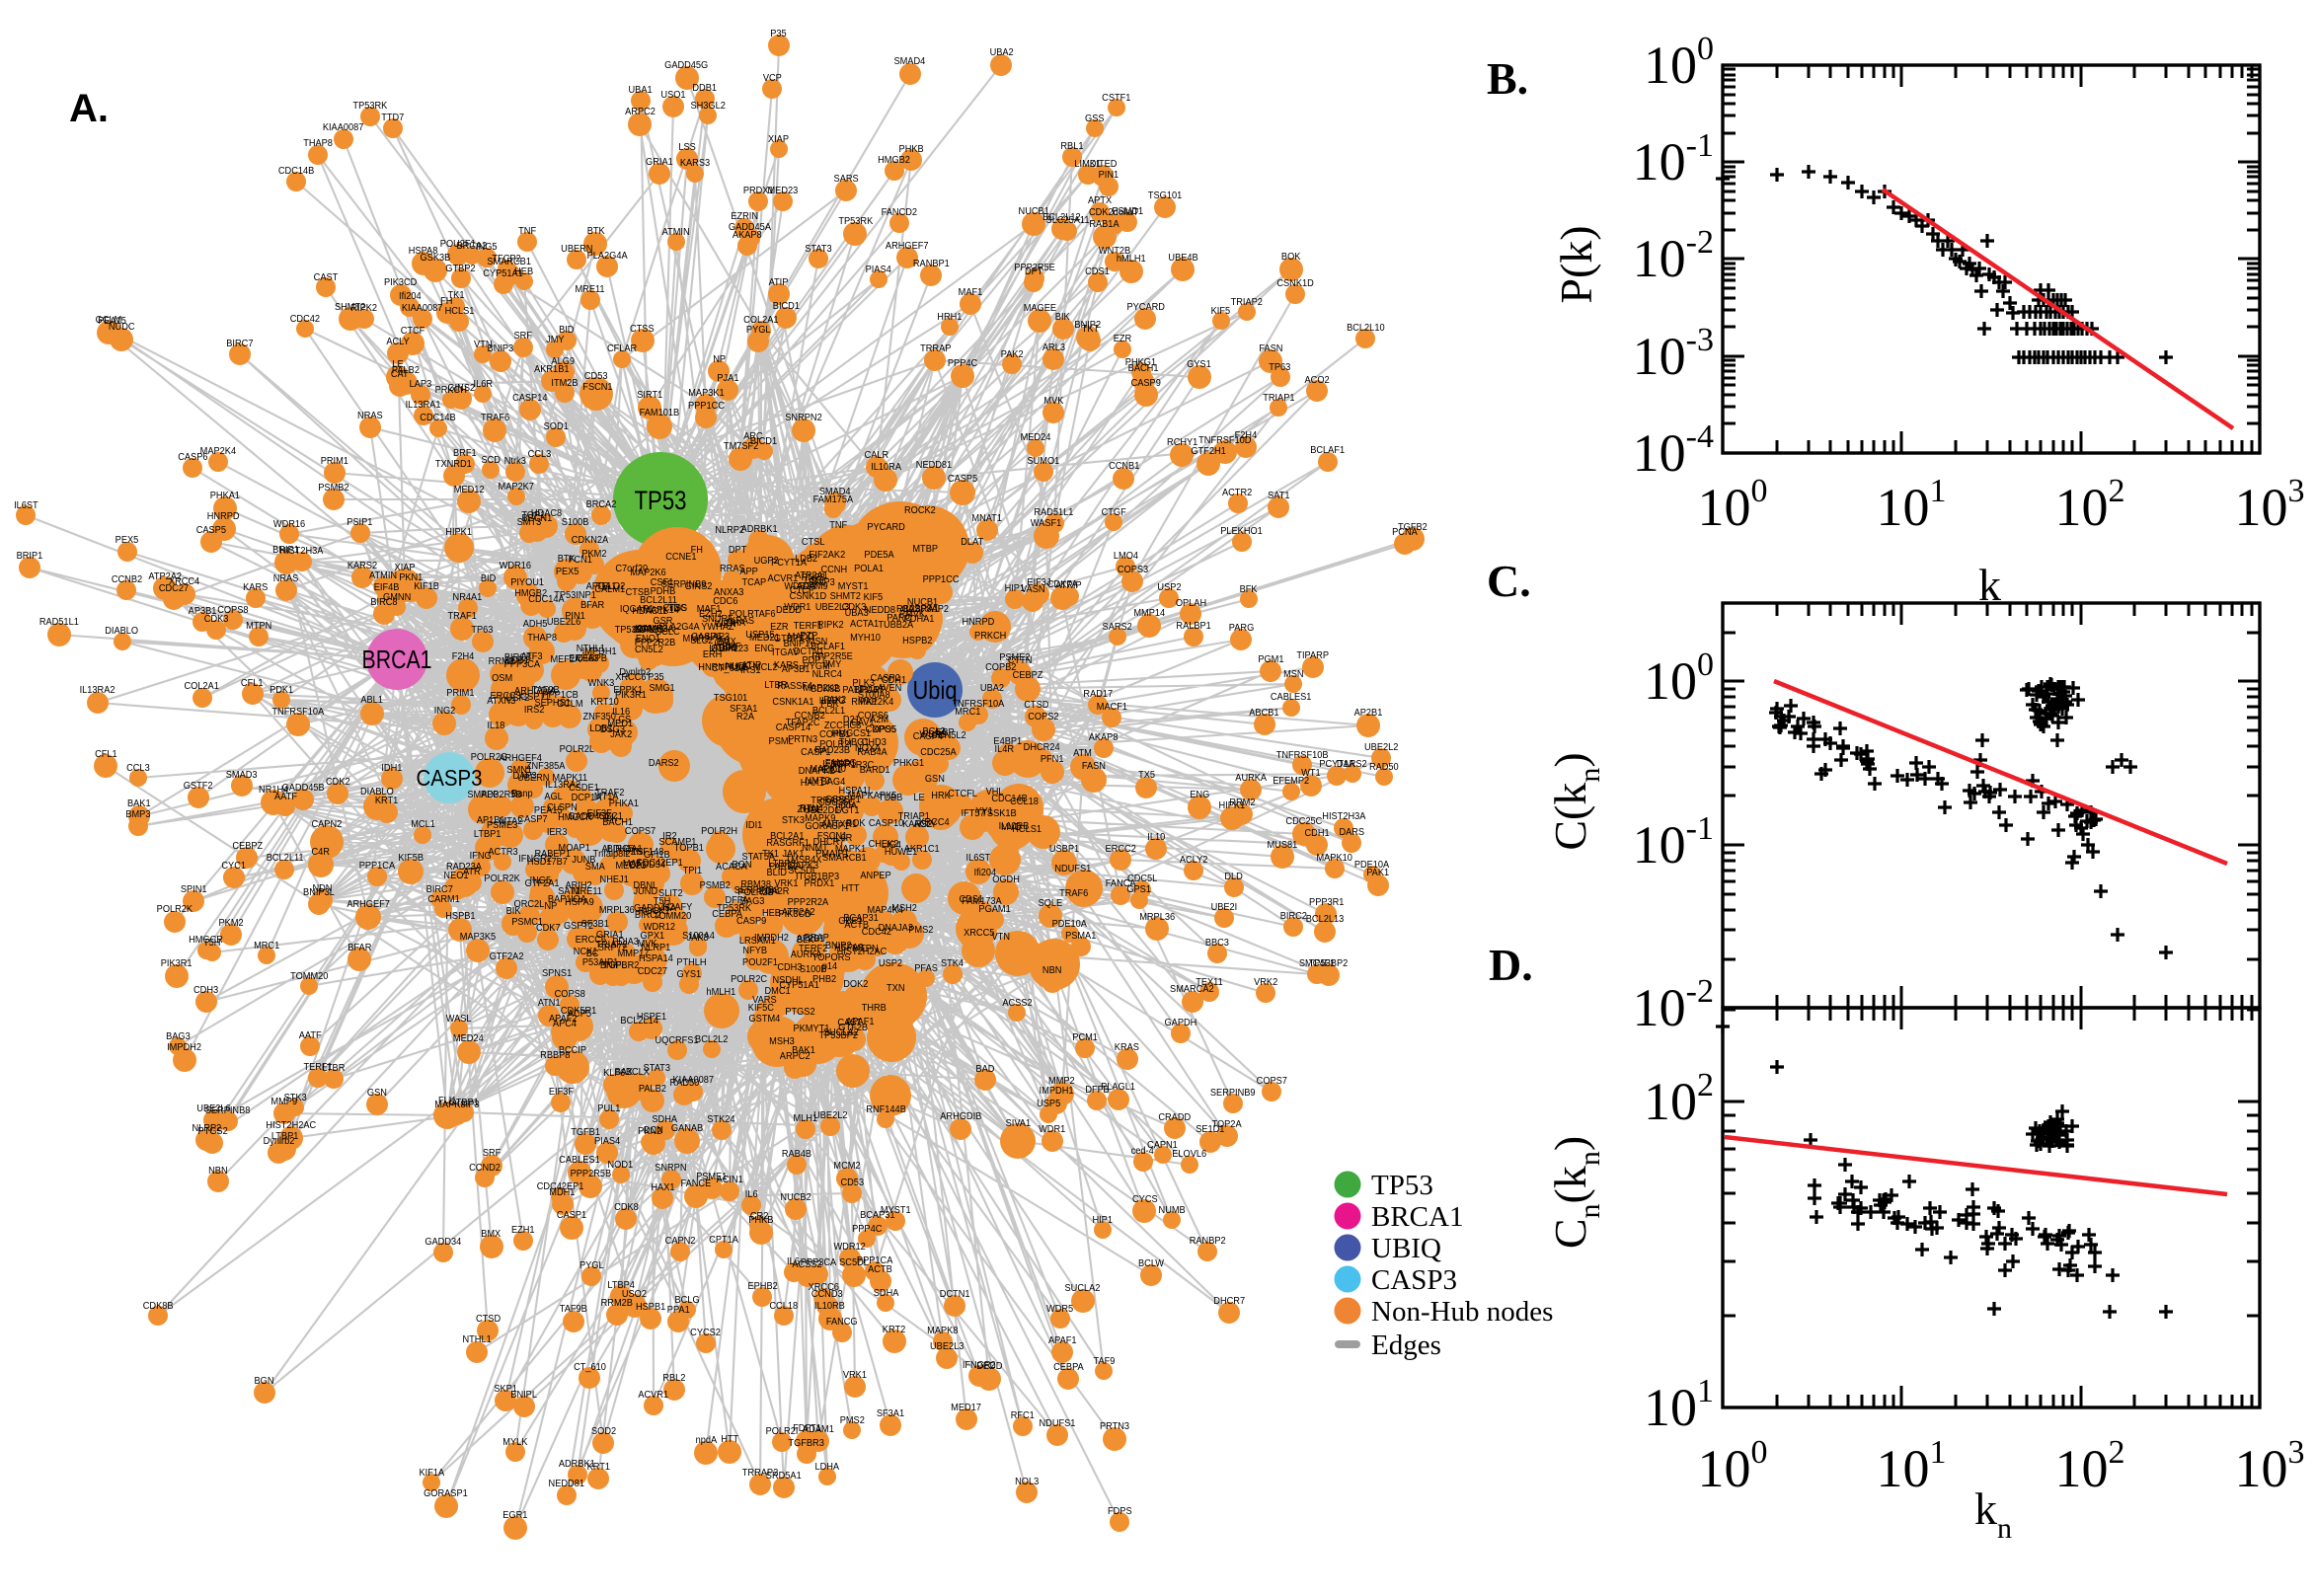 Image resolution: width=2316 pixels, height=1596 pixels. Describe the element at coordinates (285, 1137) in the screenshot. I see `svg-text: LTBP1` at that location.